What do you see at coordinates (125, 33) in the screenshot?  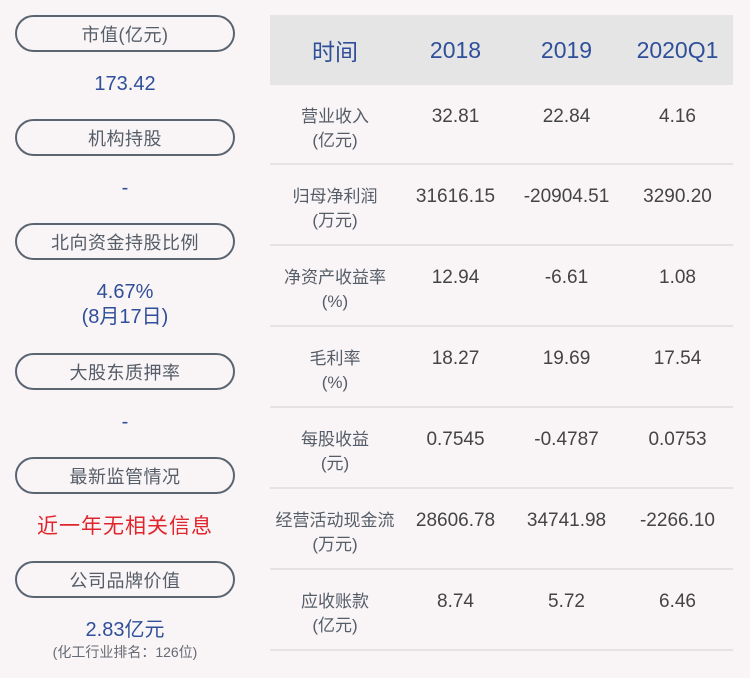 I see `market-cap-label: 市值(亿元)` at bounding box center [125, 33].